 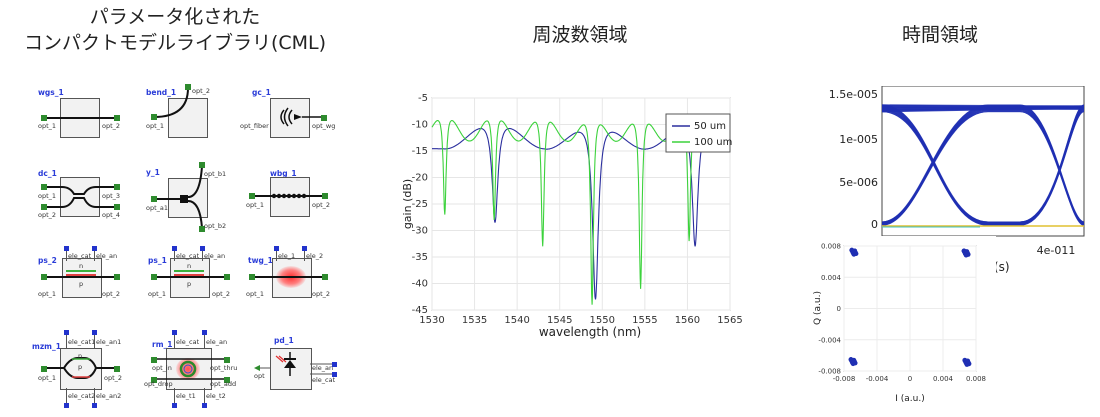 I want to click on y-tick-label: -30, so click(x=420, y=231).